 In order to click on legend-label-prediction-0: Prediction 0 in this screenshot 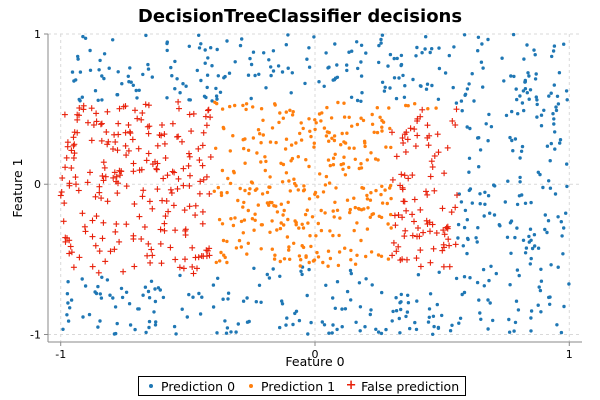, I will do `click(198, 386)`.